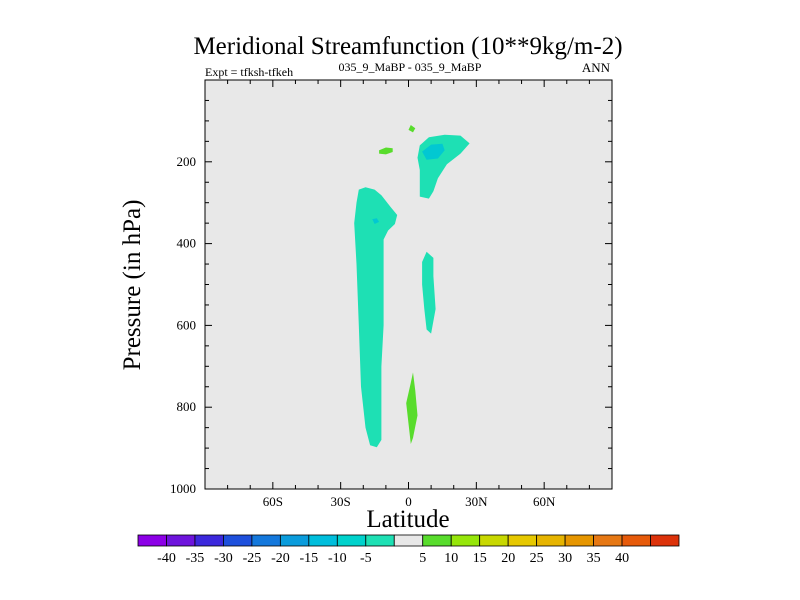 The height and width of the screenshot is (600, 800). Describe the element at coordinates (252, 558) in the screenshot. I see `colorbar-label: -25` at that location.